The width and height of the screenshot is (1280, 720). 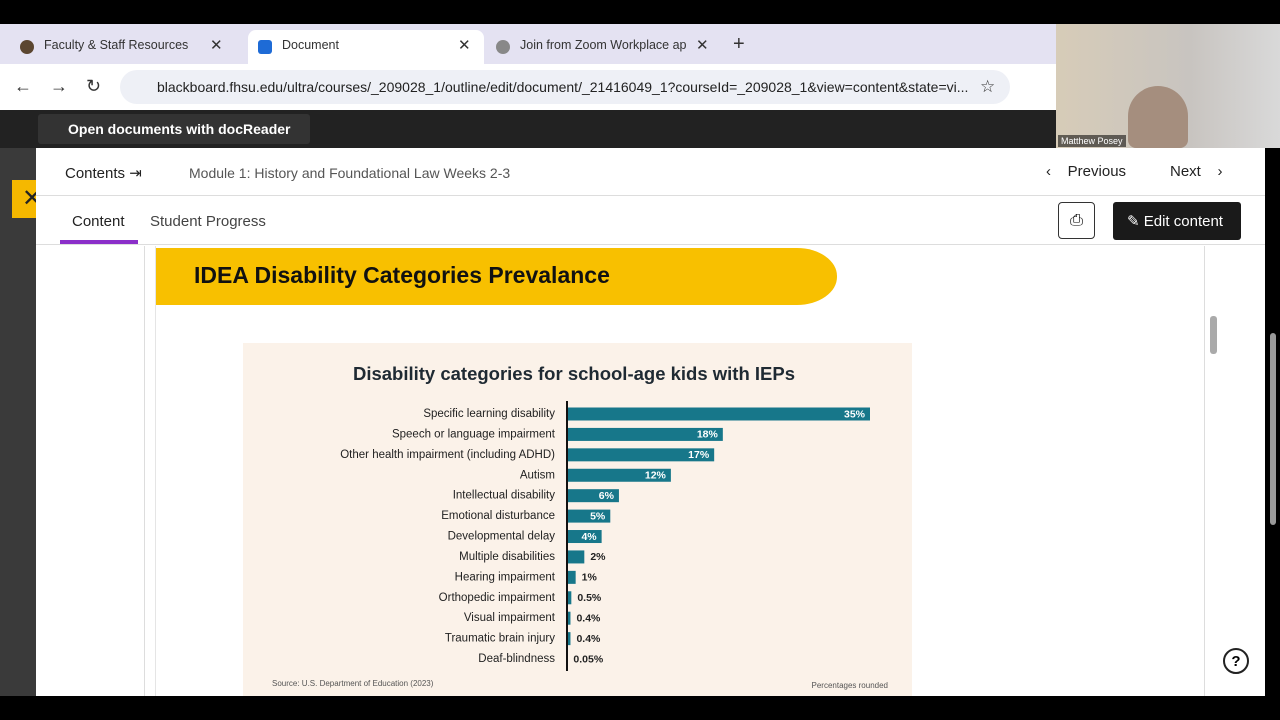 I want to click on value-label: 12%, so click(x=656, y=476).